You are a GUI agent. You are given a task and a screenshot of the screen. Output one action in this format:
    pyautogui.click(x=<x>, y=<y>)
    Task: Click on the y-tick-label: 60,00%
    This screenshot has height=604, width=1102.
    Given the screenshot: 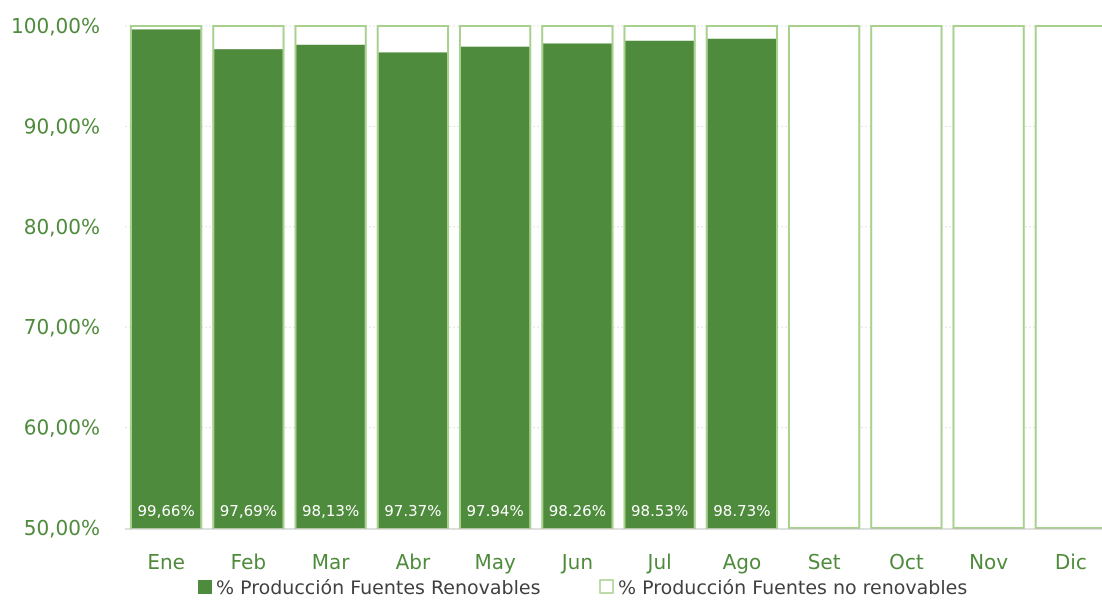 What is the action you would take?
    pyautogui.click(x=62, y=428)
    